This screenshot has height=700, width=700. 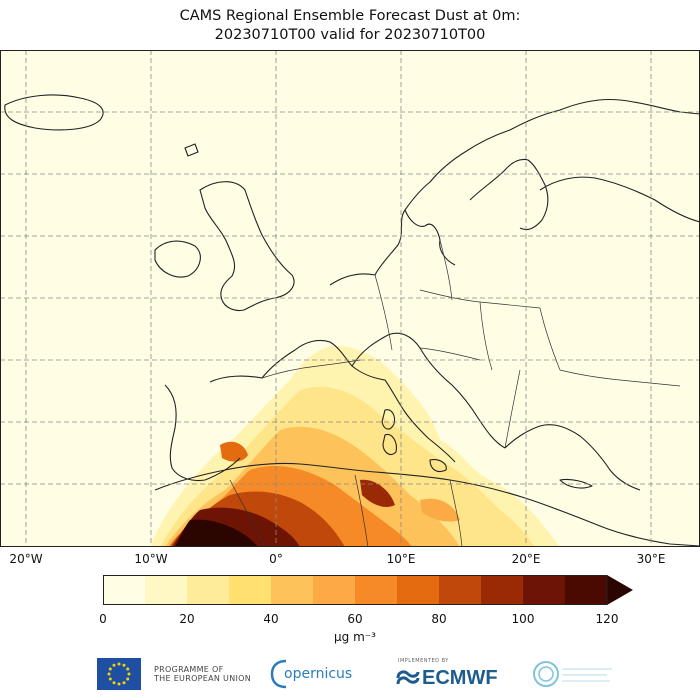 I want to click on eu-flag-icon, so click(x=119, y=674).